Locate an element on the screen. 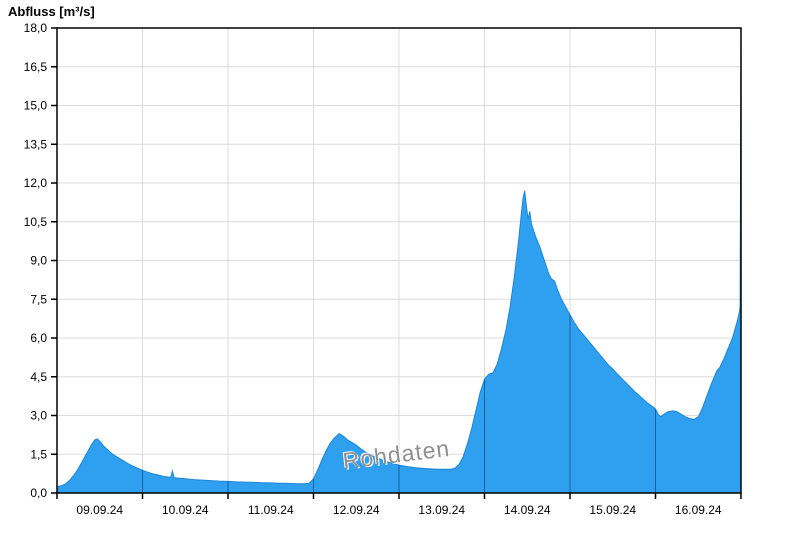  svg-text: 1,5 is located at coordinates (38, 454).